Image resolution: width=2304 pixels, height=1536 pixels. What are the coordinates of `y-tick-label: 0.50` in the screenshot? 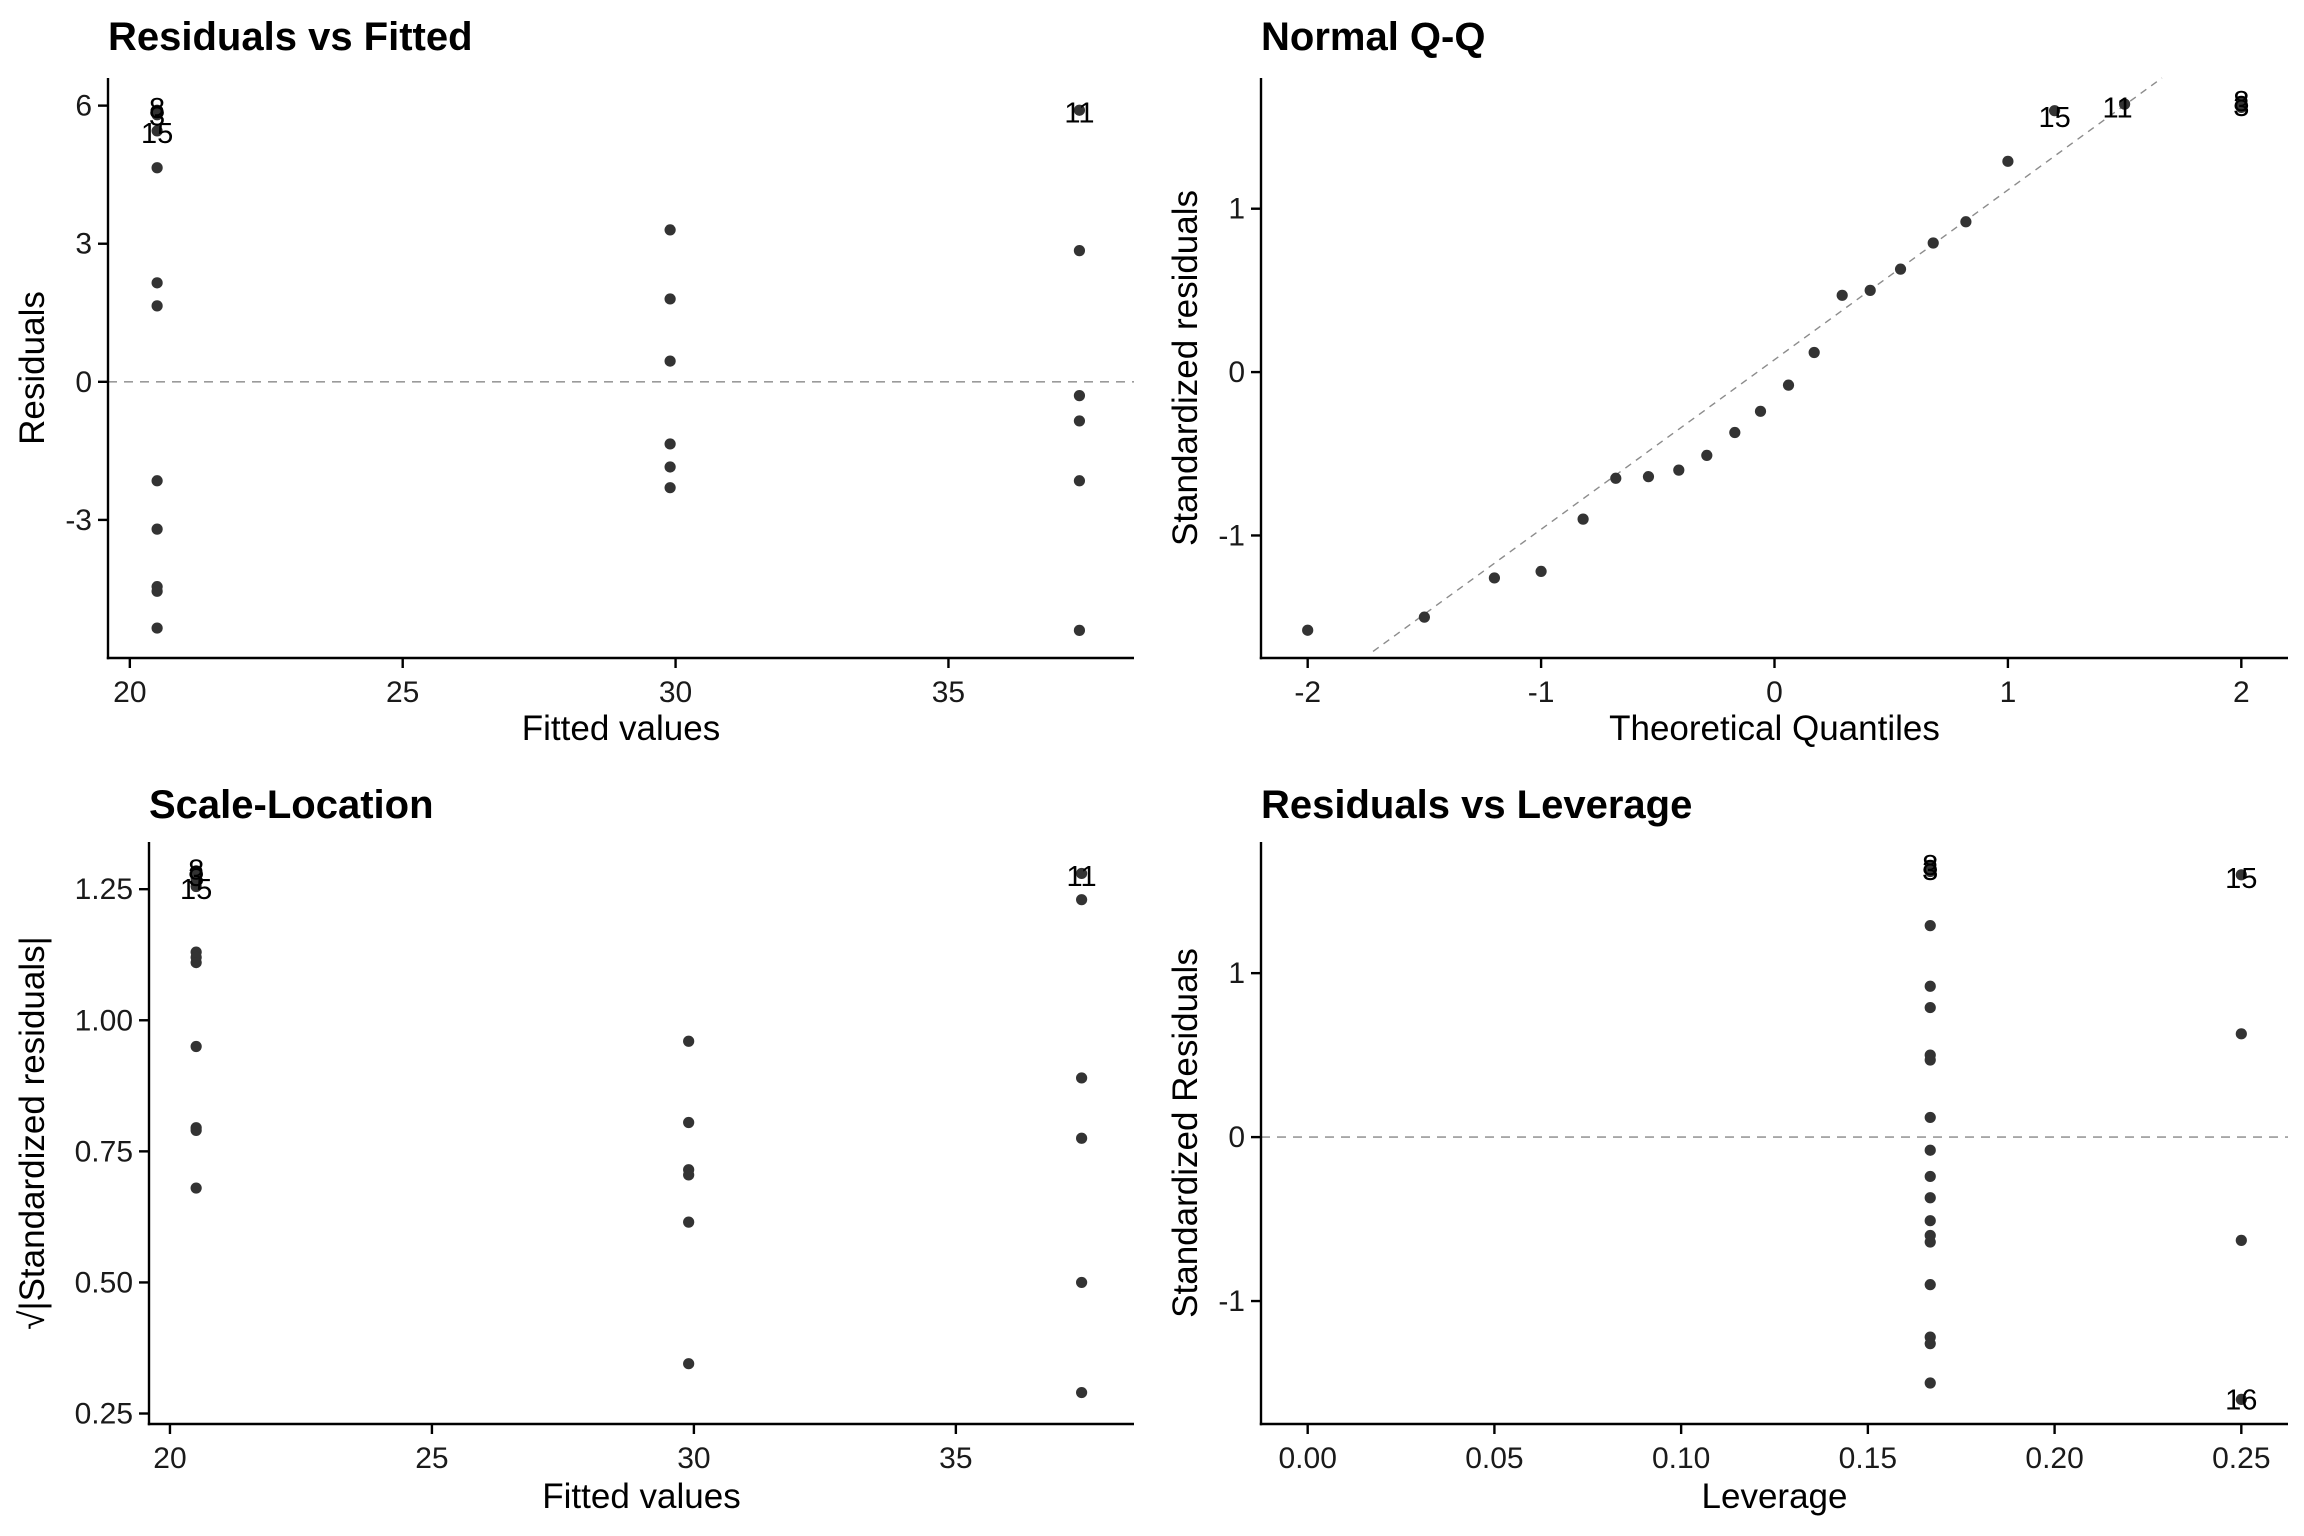 It's located at (104, 1282).